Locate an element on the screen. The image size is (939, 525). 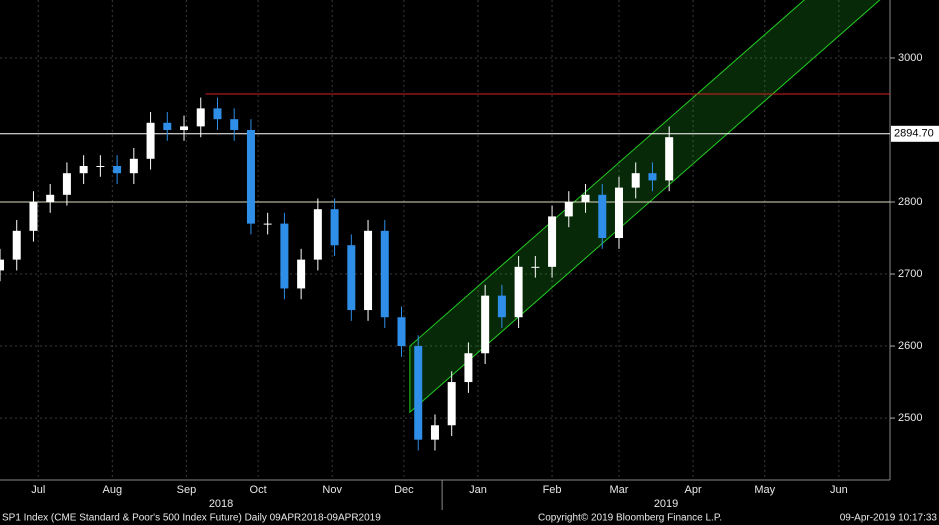
footer-center: Copyright© 2019 Bloomberg Finance L.P. is located at coordinates (630, 518).